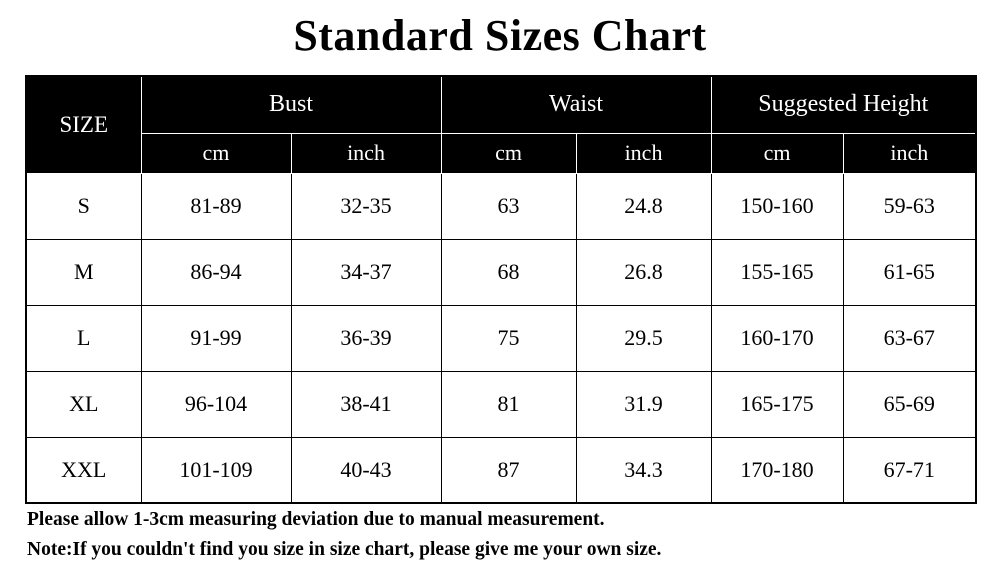 The width and height of the screenshot is (1000, 579). What do you see at coordinates (83, 206) in the screenshot?
I see `size-cell: S` at bounding box center [83, 206].